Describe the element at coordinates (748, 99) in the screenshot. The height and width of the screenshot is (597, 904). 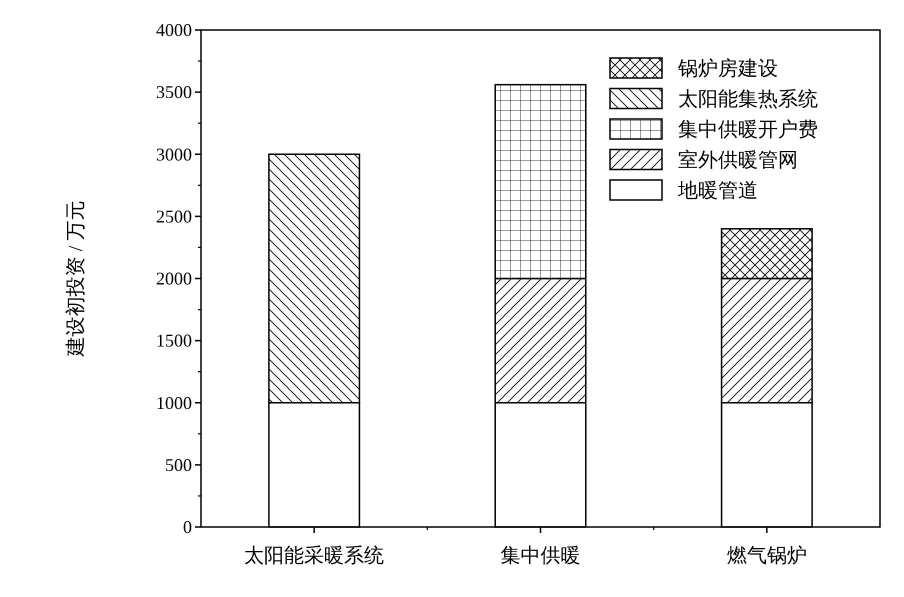
I see `legend-label: 太阳能集热系统` at that location.